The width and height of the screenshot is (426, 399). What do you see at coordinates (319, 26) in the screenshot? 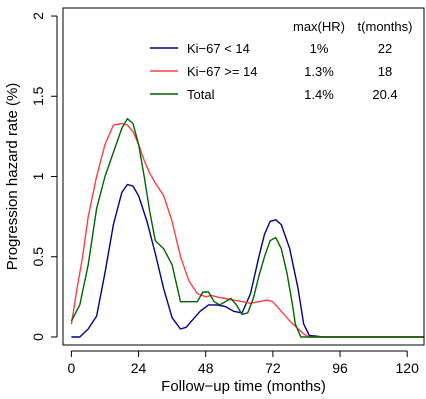
I see `legend-header-max-hr: max(HR)` at bounding box center [319, 26].